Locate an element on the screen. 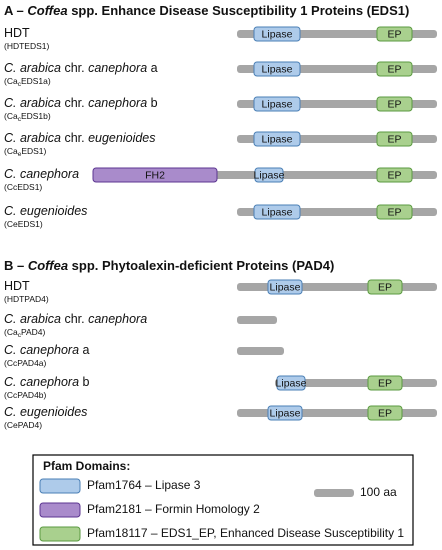  protein-code: (CacEDS1a) is located at coordinates (27, 81).